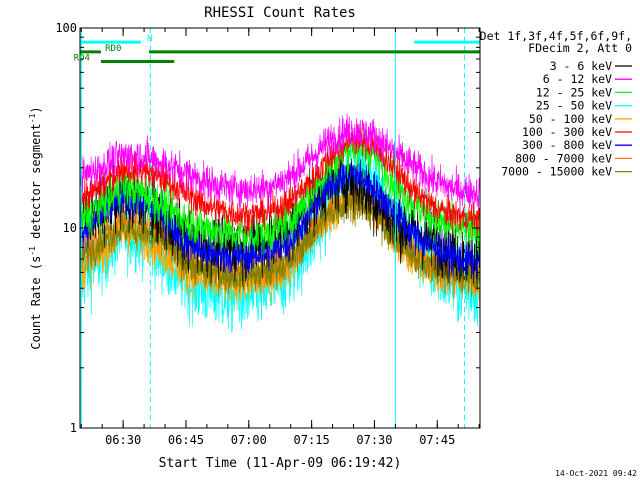 This screenshot has width=640, height=480. Describe the element at coordinates (123, 440) in the screenshot. I see `x-tick-label: 06:30` at that location.